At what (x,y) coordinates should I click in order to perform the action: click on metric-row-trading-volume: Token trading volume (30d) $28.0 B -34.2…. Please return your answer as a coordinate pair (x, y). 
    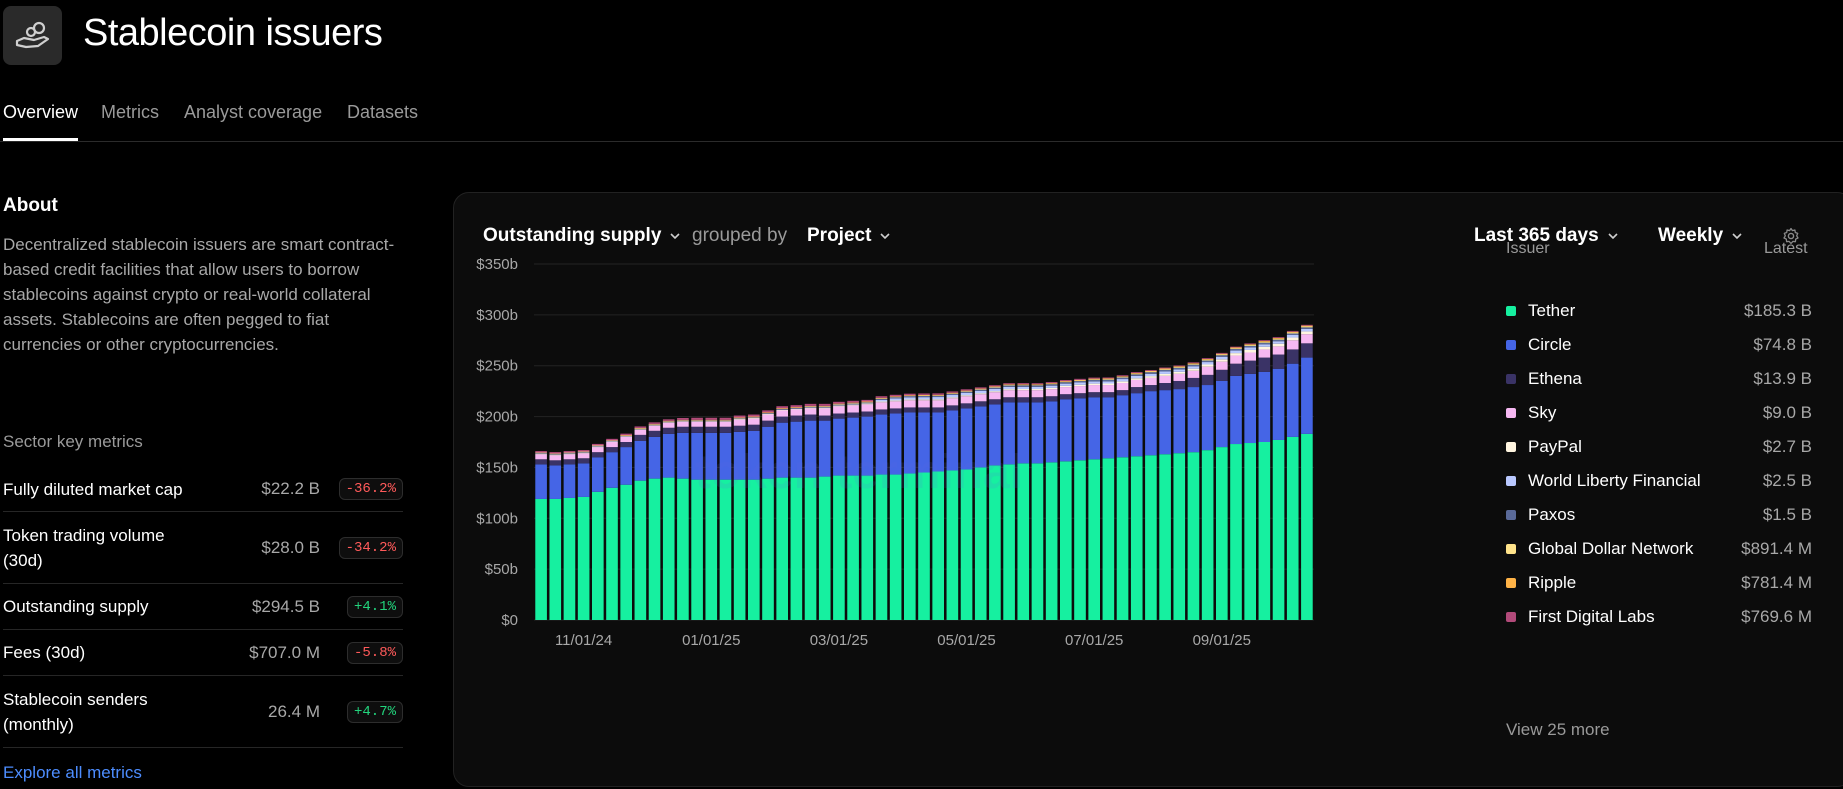
    Looking at the image, I should click on (203, 548).